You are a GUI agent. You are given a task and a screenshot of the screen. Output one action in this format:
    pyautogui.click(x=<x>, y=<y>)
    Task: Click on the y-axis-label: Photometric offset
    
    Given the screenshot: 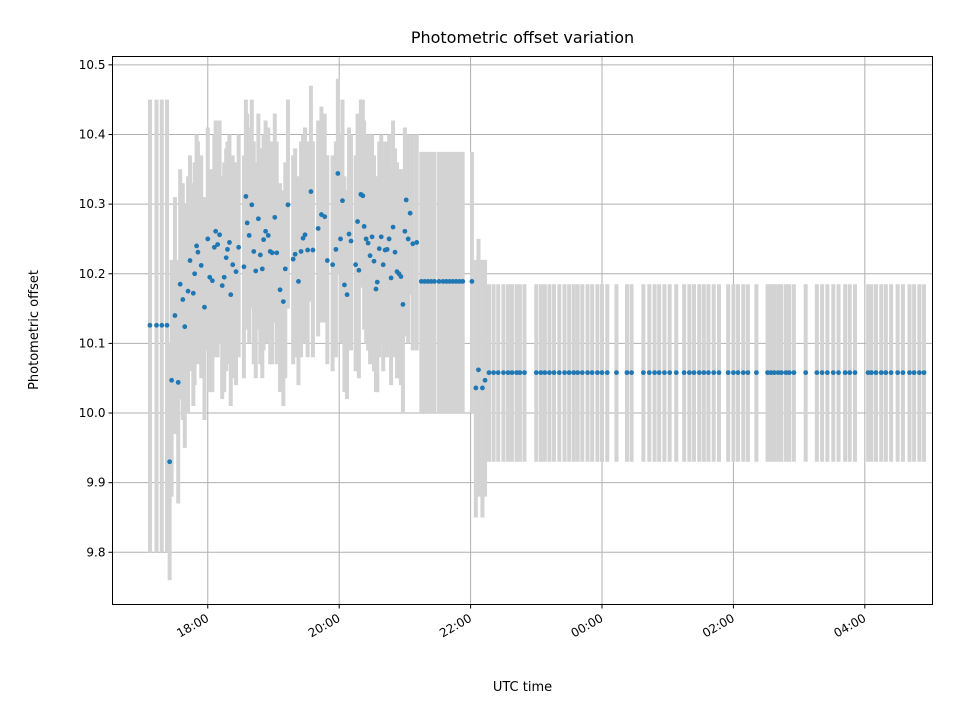 What is the action you would take?
    pyautogui.click(x=34, y=330)
    